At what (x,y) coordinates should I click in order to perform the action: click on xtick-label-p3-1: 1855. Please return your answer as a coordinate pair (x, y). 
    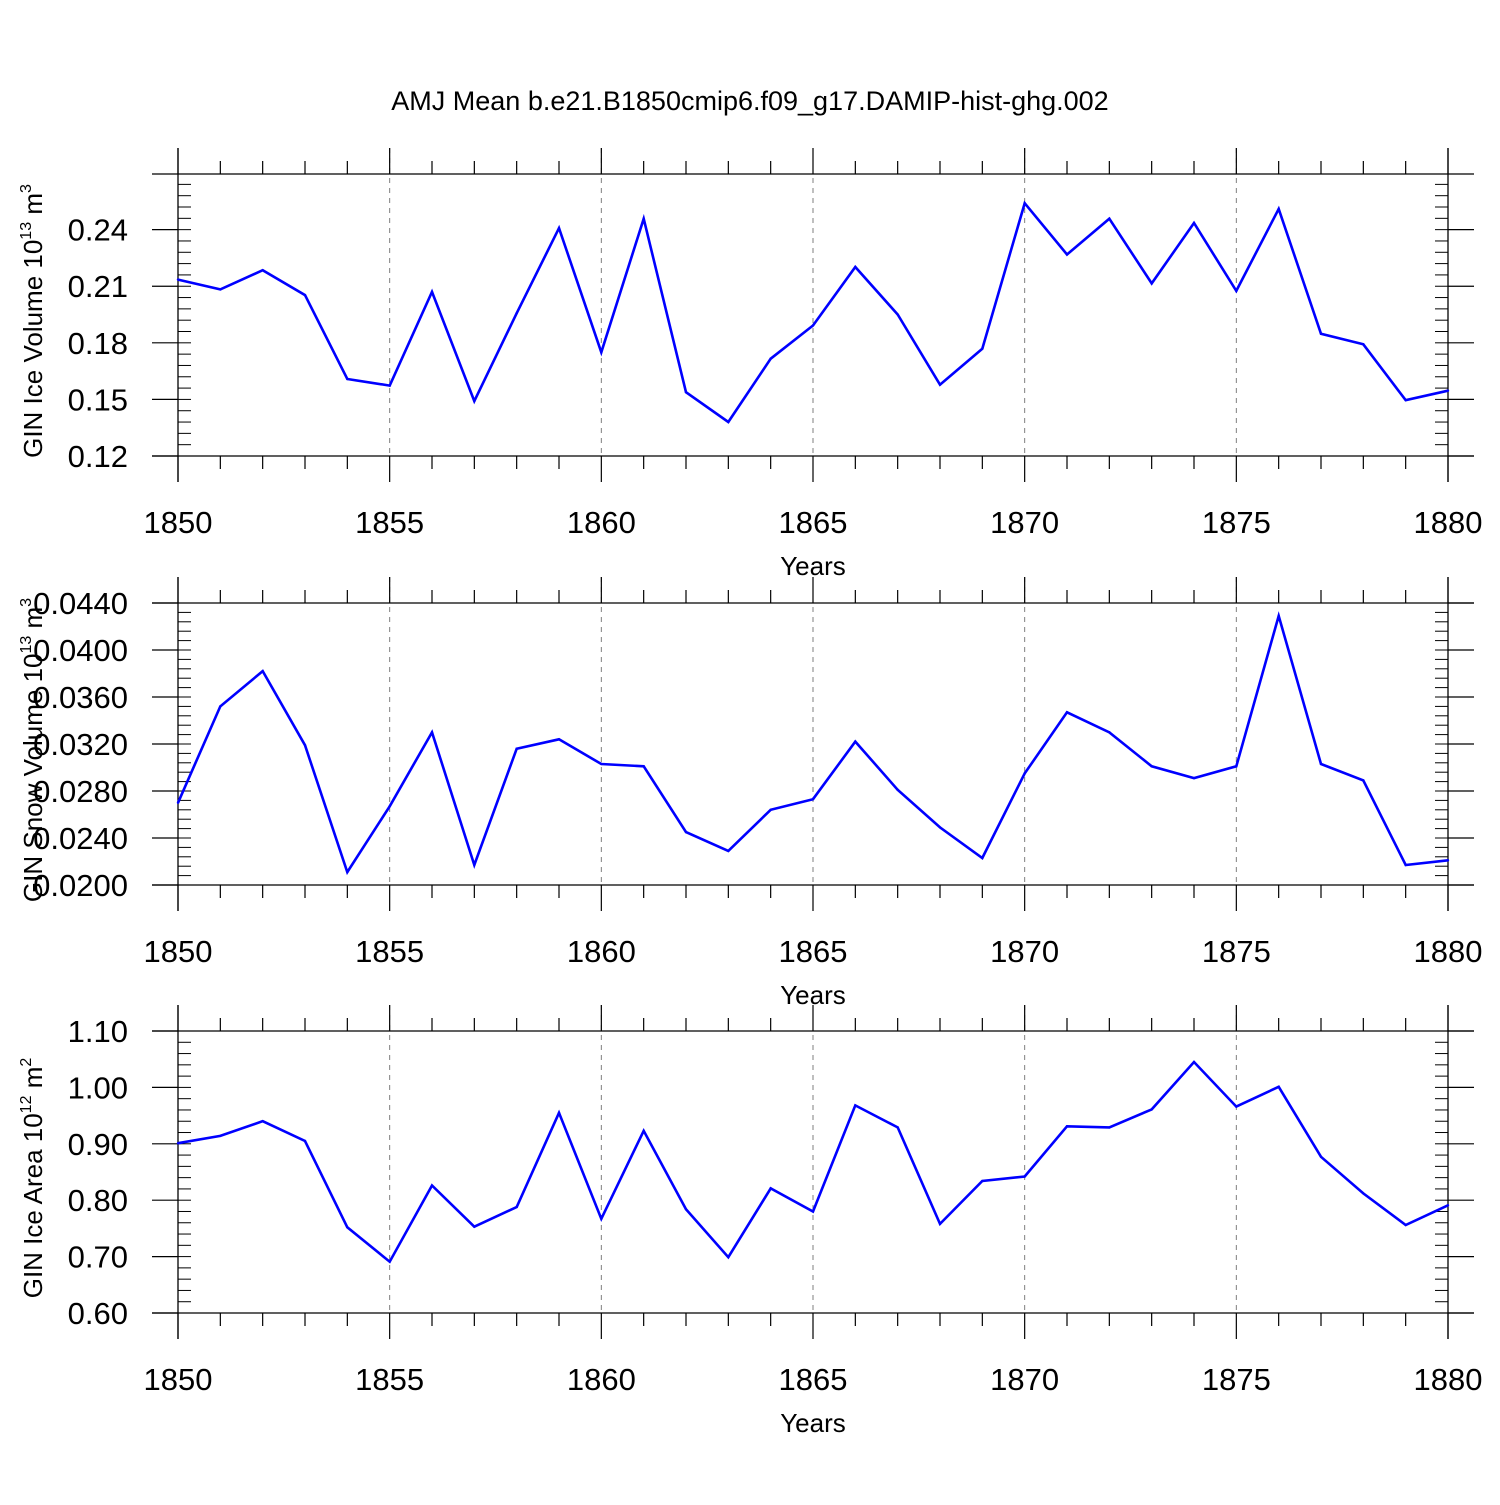
    Looking at the image, I should click on (389, 1379).